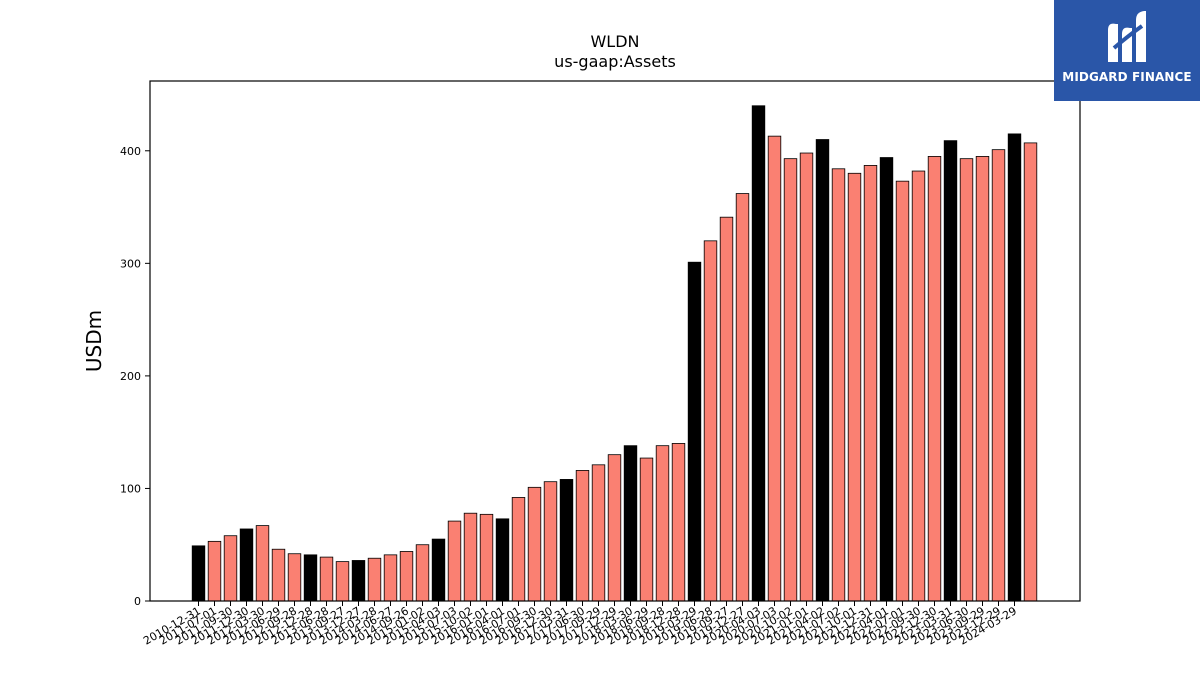 The image size is (1200, 675). What do you see at coordinates (130, 376) in the screenshot?
I see `y-tick-label: 200` at bounding box center [130, 376].